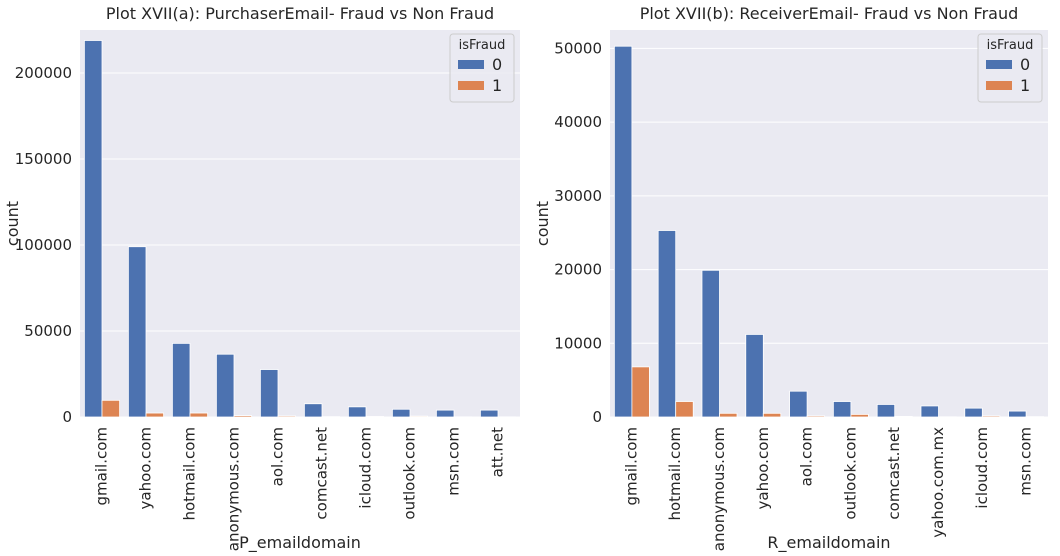  What do you see at coordinates (938, 482) in the screenshot?
I see `chart-1-x-tick-label: yahoo.com.mx` at bounding box center [938, 482].